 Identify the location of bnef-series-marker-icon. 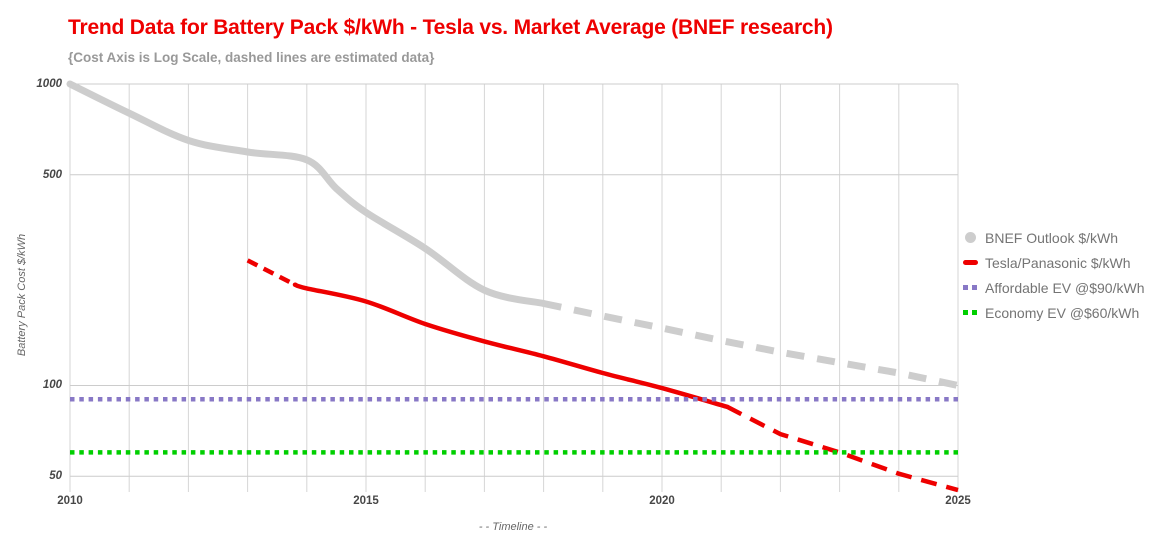
(970, 237).